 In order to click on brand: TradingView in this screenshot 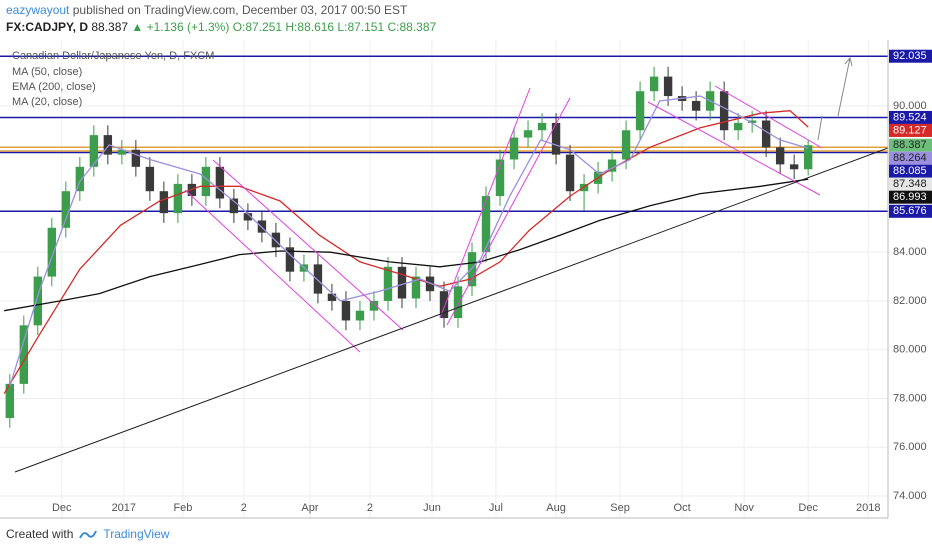, I will do `click(136, 534)`.